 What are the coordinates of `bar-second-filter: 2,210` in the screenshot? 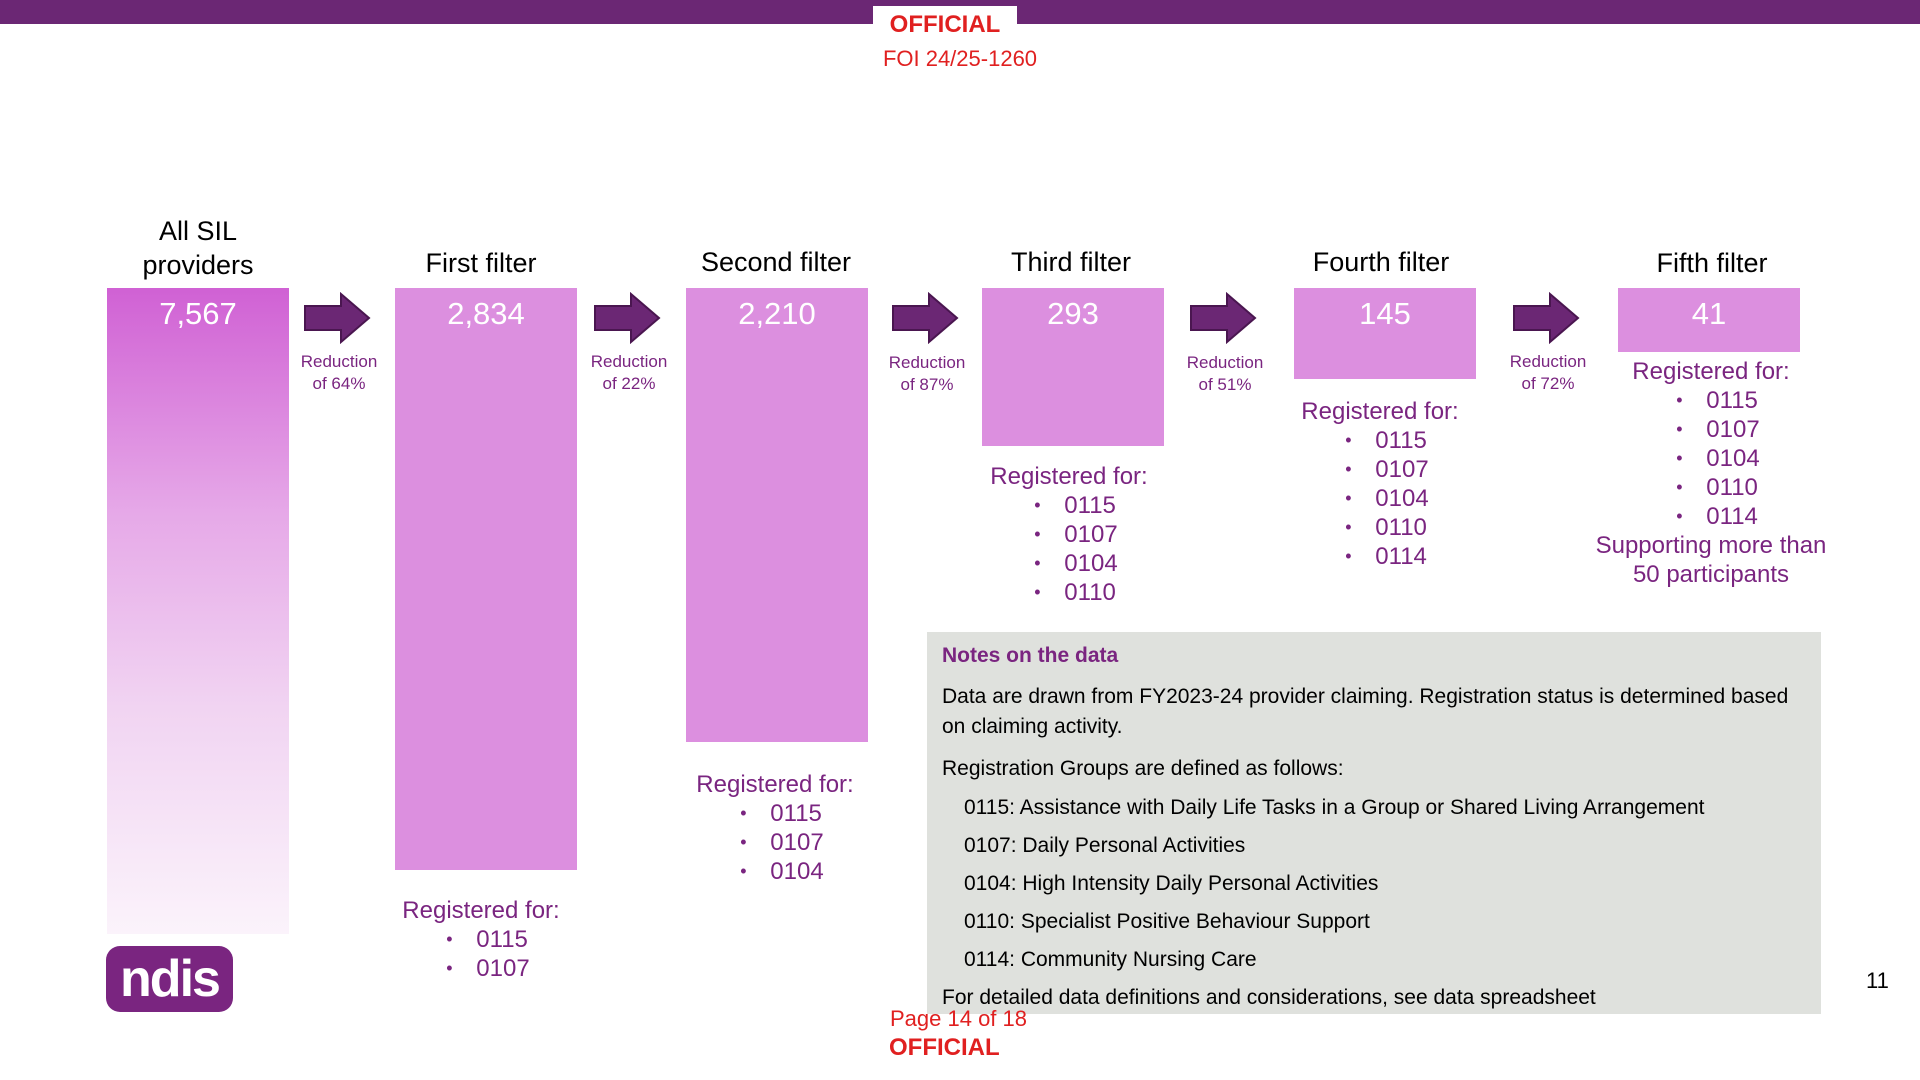 It's located at (777, 515).